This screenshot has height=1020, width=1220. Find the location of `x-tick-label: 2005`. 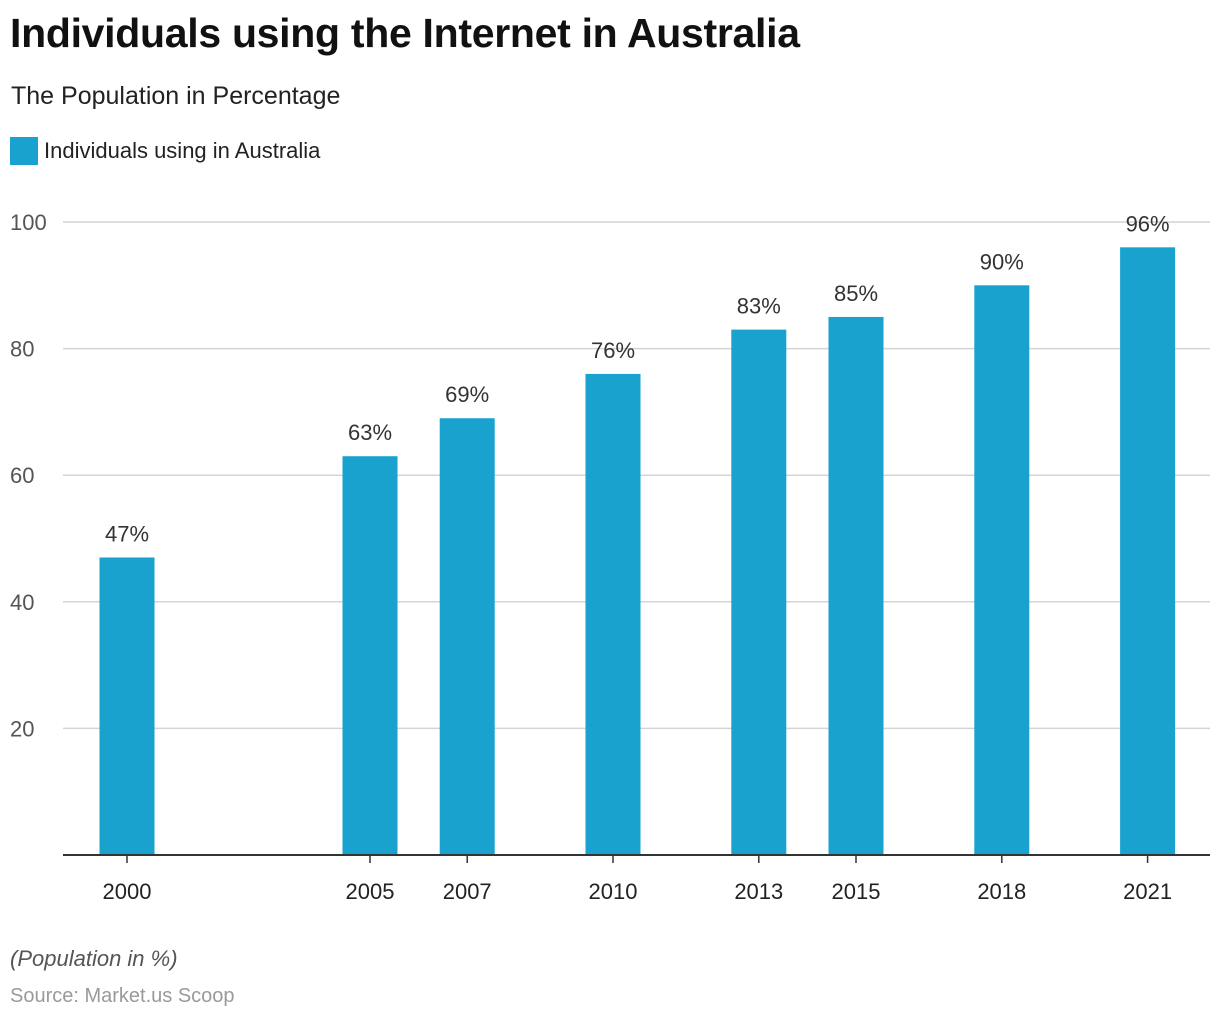

x-tick-label: 2005 is located at coordinates (370, 891).